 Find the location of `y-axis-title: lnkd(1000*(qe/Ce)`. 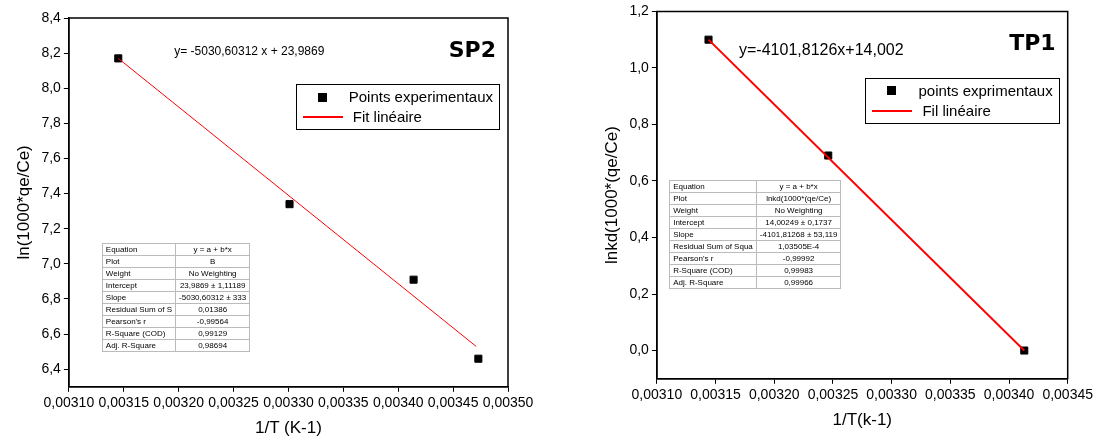

y-axis-title: lnkd(1000*(qe/Ce) is located at coordinates (611, 195).